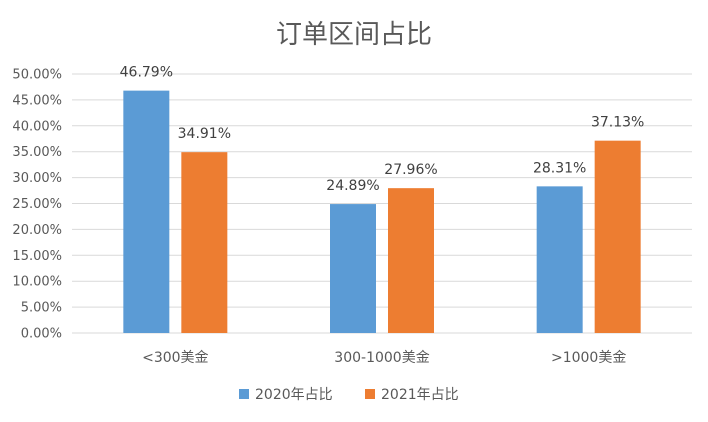 The width and height of the screenshot is (708, 422). What do you see at coordinates (37, 75) in the screenshot?
I see `y-tick-label: 50.00%` at bounding box center [37, 75].